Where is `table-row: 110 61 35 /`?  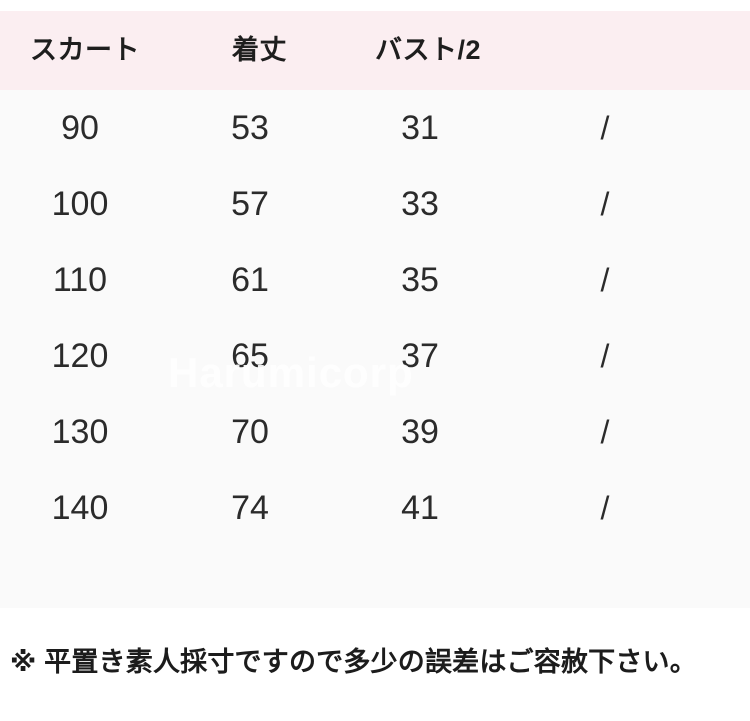
table-row: 110 61 35 / is located at coordinates (375, 280).